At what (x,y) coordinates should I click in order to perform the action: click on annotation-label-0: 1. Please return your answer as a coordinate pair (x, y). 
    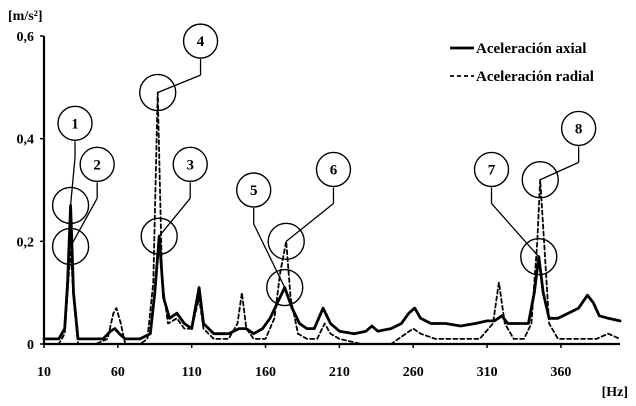
    Looking at the image, I should click on (75, 124).